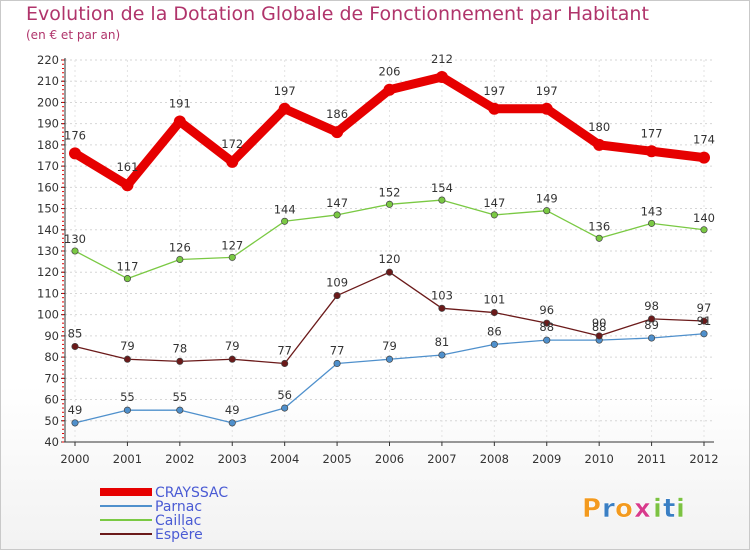 The height and width of the screenshot is (550, 750). I want to click on x-tick-label: 2005, so click(336, 459).